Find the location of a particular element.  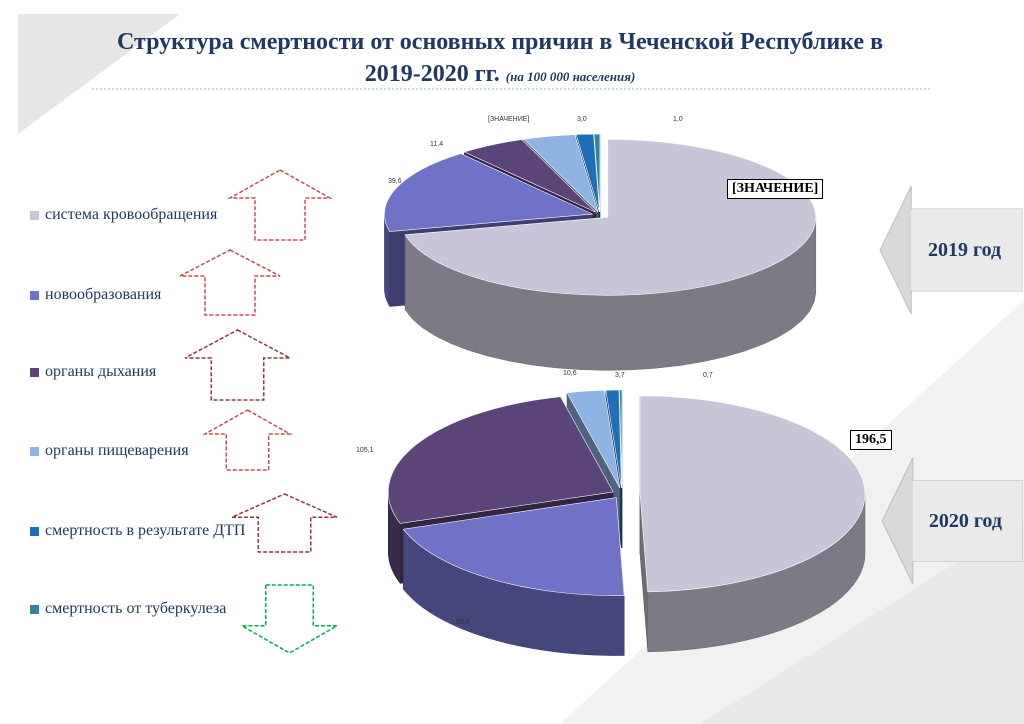

year-callout-2020: 2020 год is located at coordinates (952, 521).